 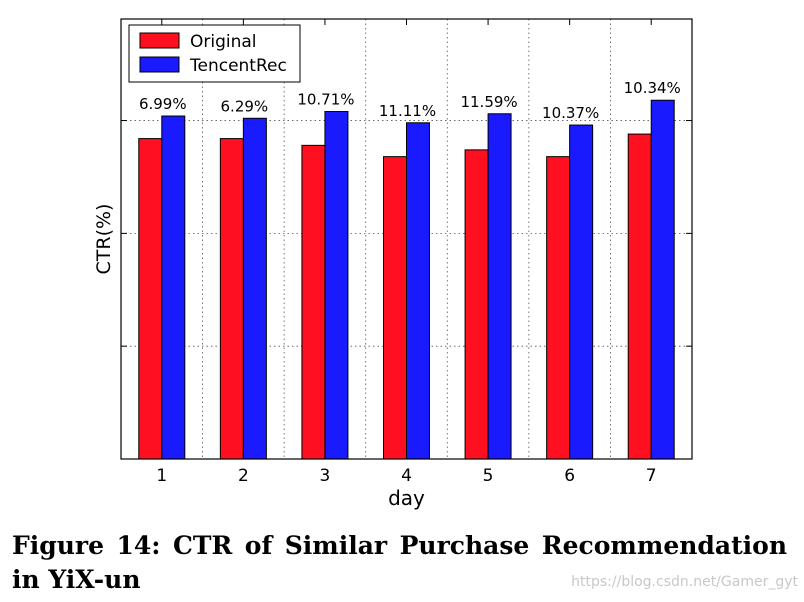 What do you see at coordinates (238, 66) in the screenshot?
I see `legend-label-tencentrec: TencentRec` at bounding box center [238, 66].